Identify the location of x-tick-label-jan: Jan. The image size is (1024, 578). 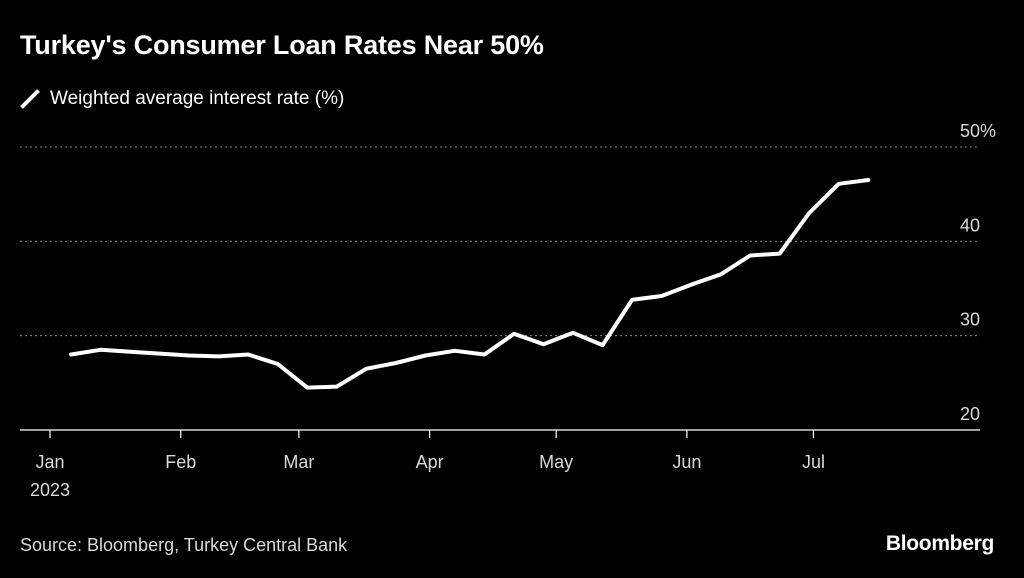
(49, 462).